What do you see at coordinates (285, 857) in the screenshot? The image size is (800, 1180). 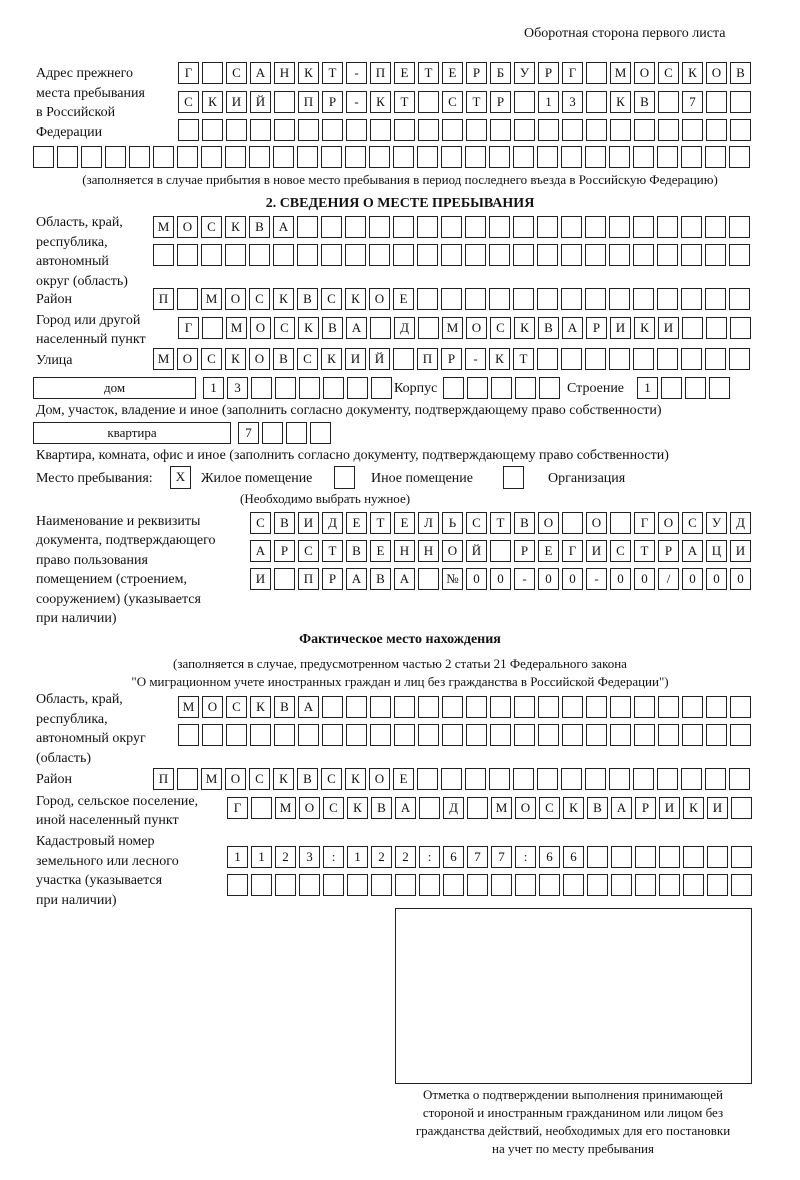 I see `char-cell: 2` at bounding box center [285, 857].